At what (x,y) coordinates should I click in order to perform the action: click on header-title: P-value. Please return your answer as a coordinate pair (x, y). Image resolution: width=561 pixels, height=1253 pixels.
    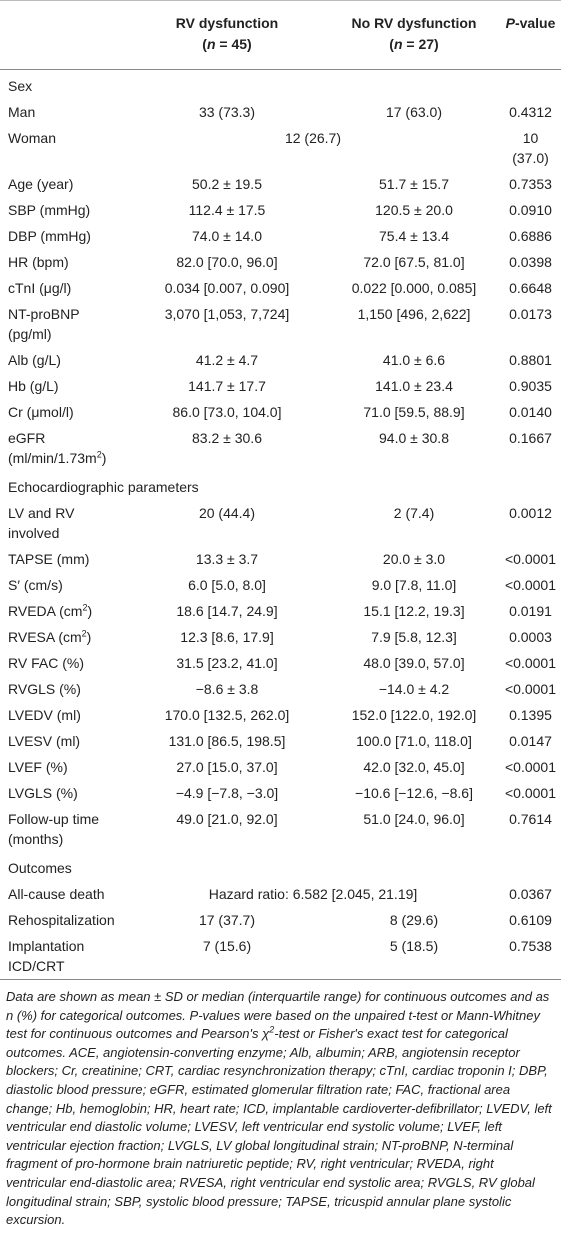
    Looking at the image, I should click on (530, 23).